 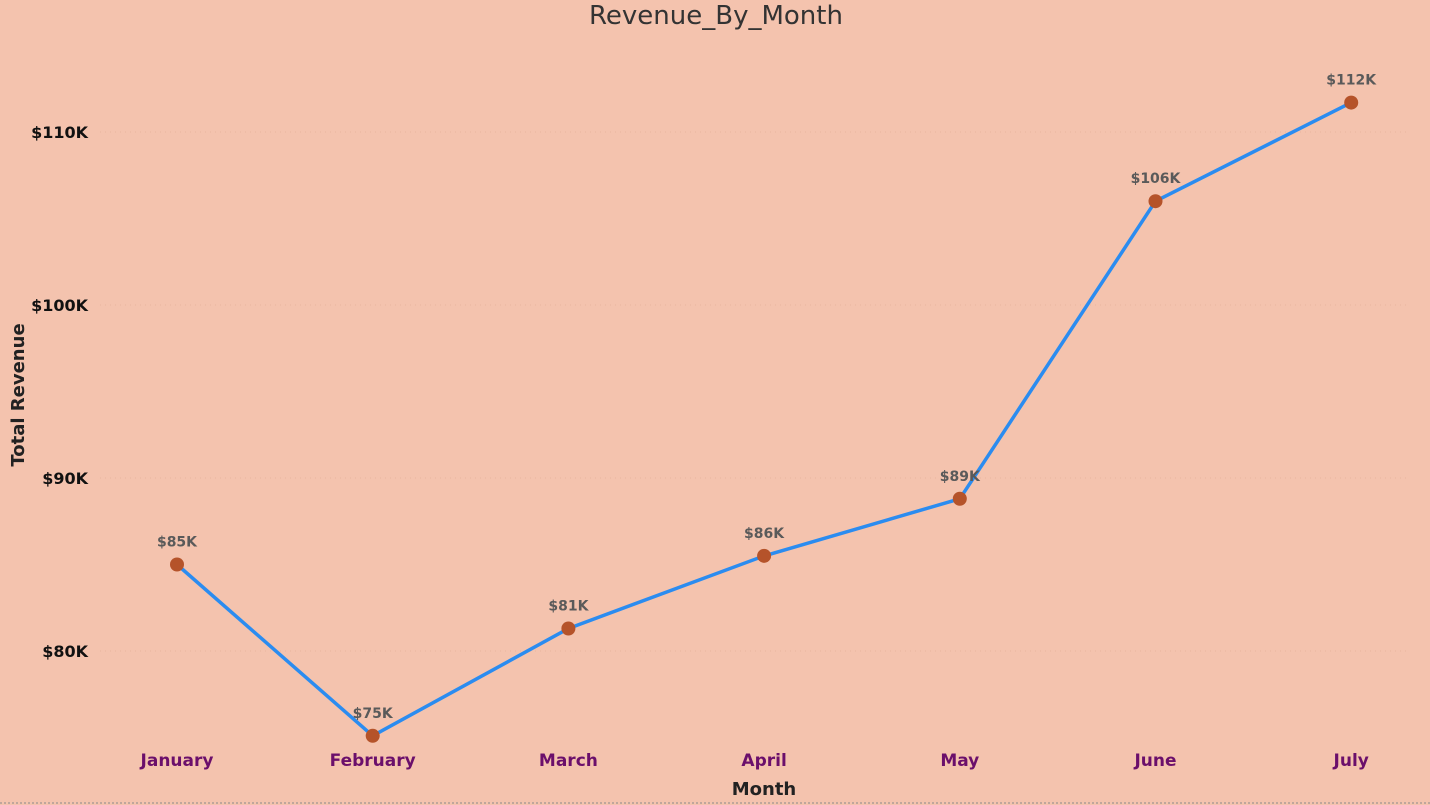 I want to click on x-axis-ticks: January February March April May June July, so click(x=754, y=761).